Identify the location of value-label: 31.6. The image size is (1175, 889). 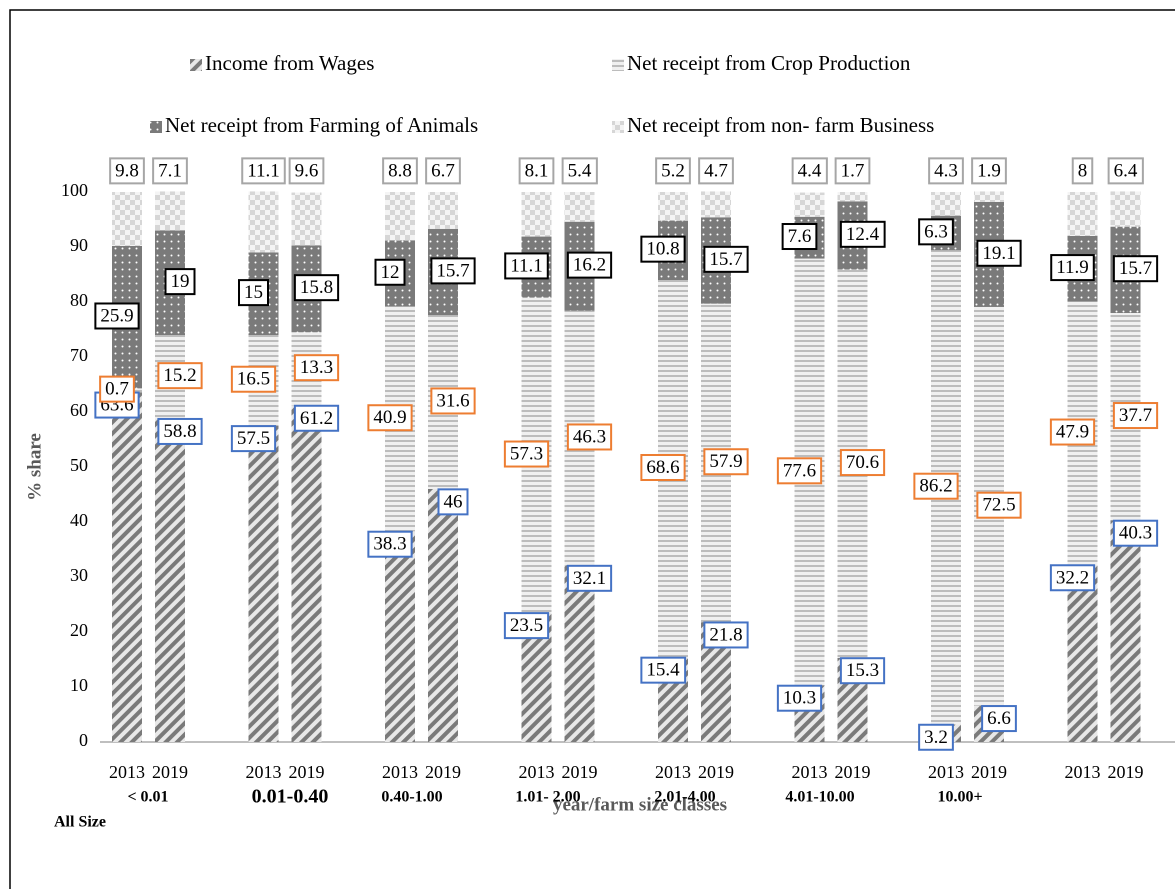
(452, 400).